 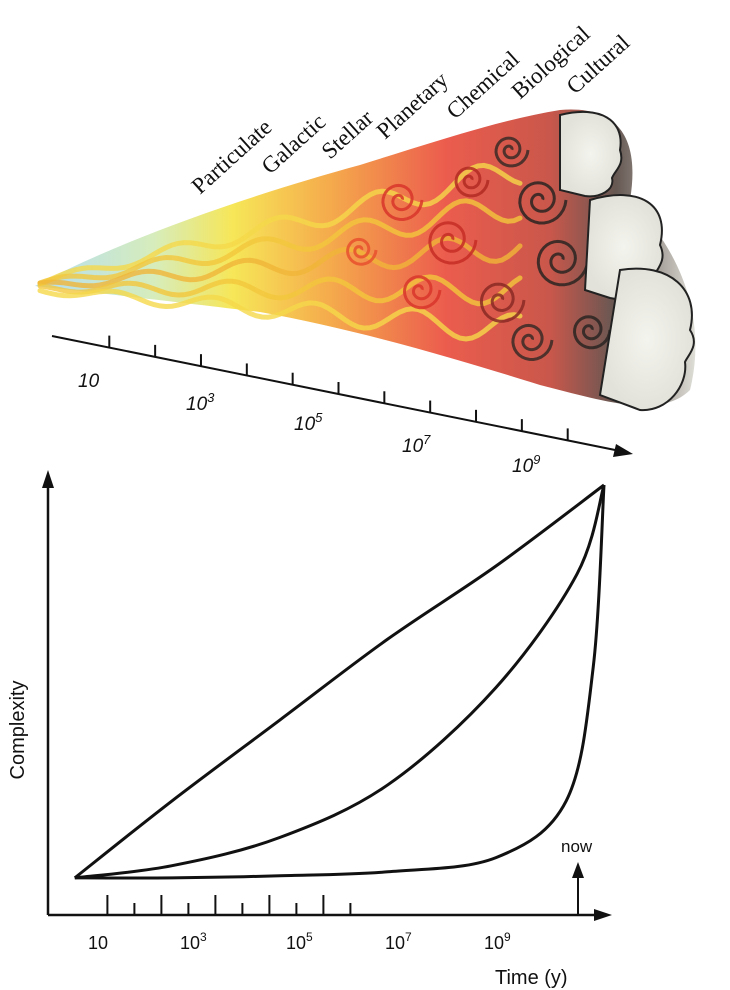 What do you see at coordinates (416, 444) in the screenshot?
I see `timeline-label: 107` at bounding box center [416, 444].